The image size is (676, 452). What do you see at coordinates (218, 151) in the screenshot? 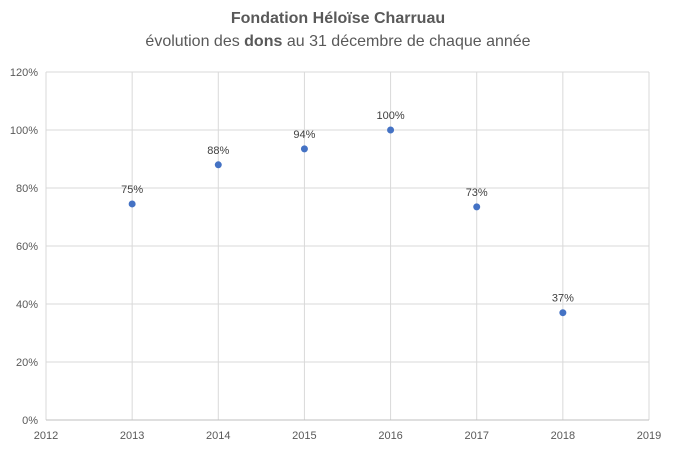
I see `data-label: 88%` at bounding box center [218, 151].